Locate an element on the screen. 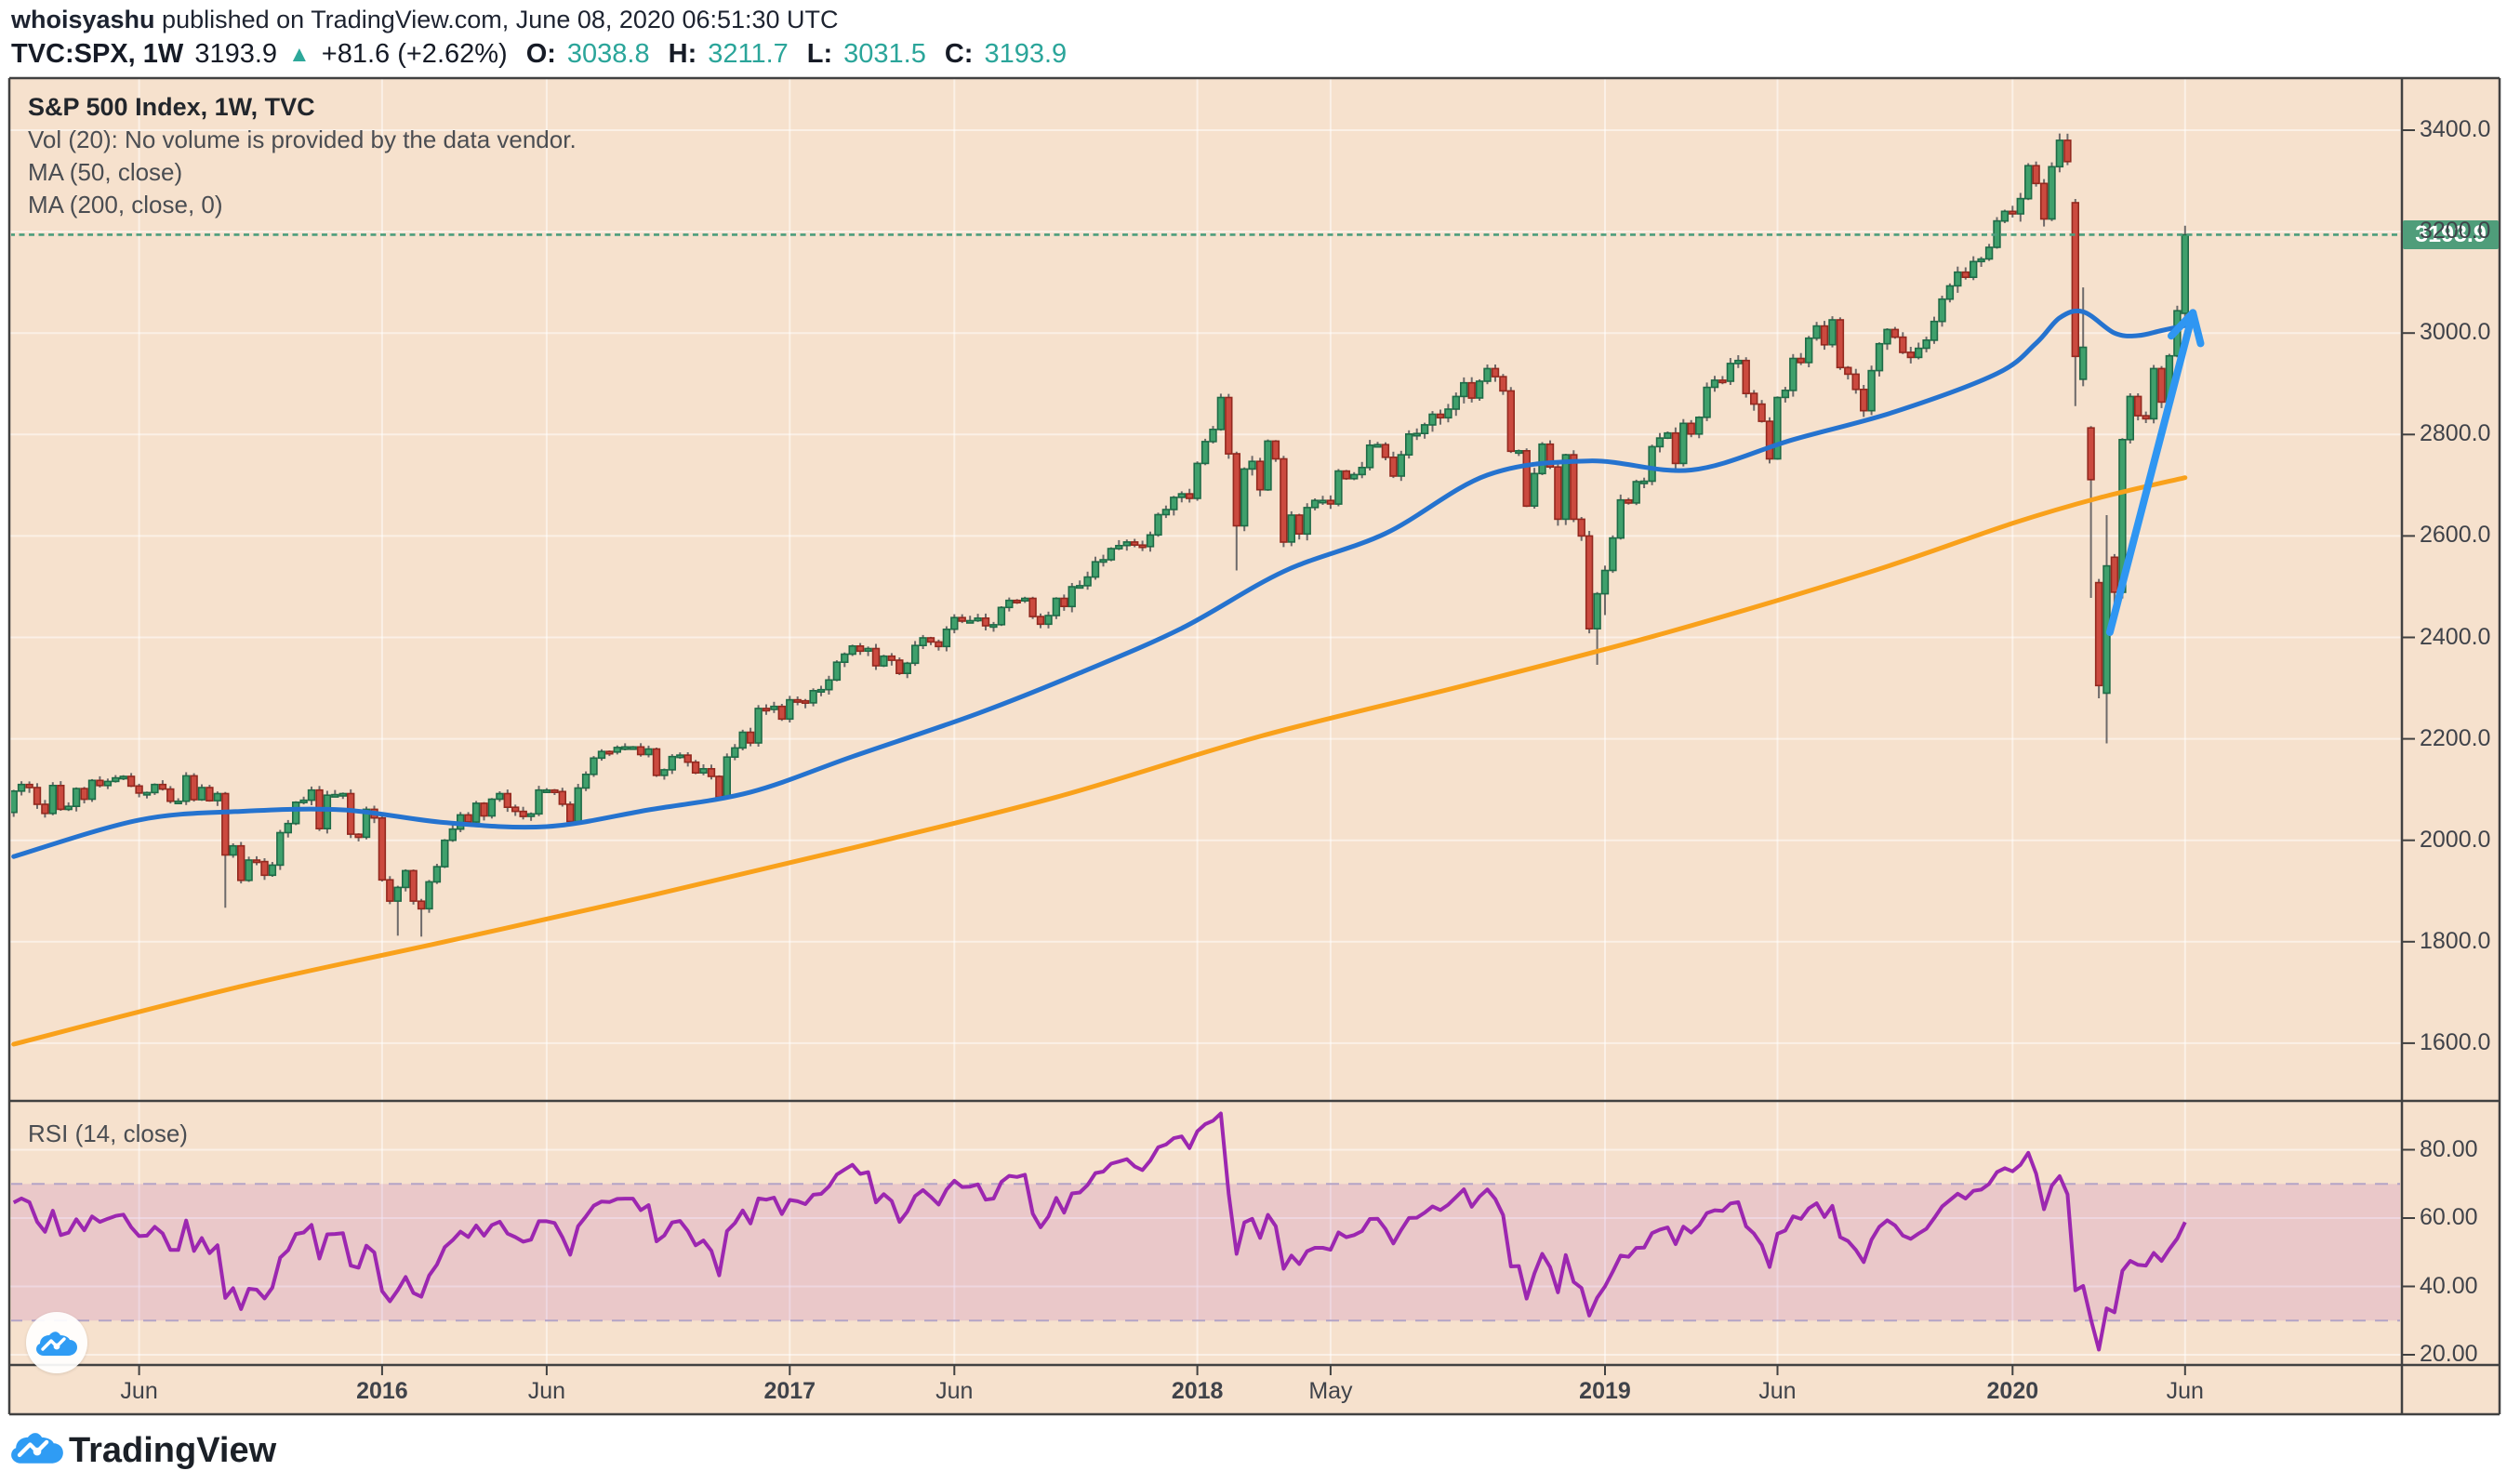  price-axis is located at coordinates (2450, 746).